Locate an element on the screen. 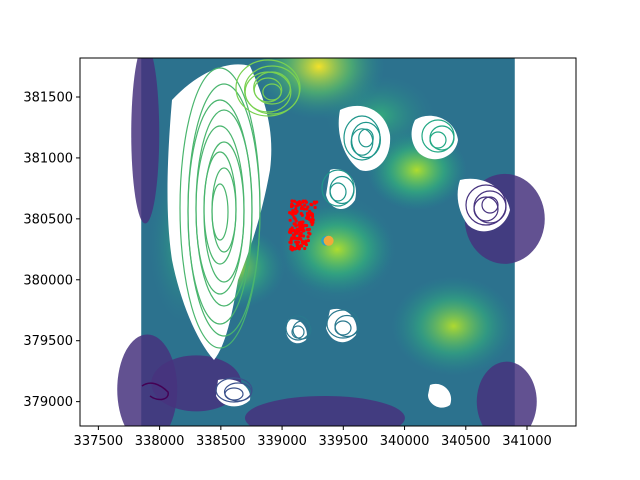 The height and width of the screenshot is (480, 640). x-tick-label: 339000 is located at coordinates (282, 441).